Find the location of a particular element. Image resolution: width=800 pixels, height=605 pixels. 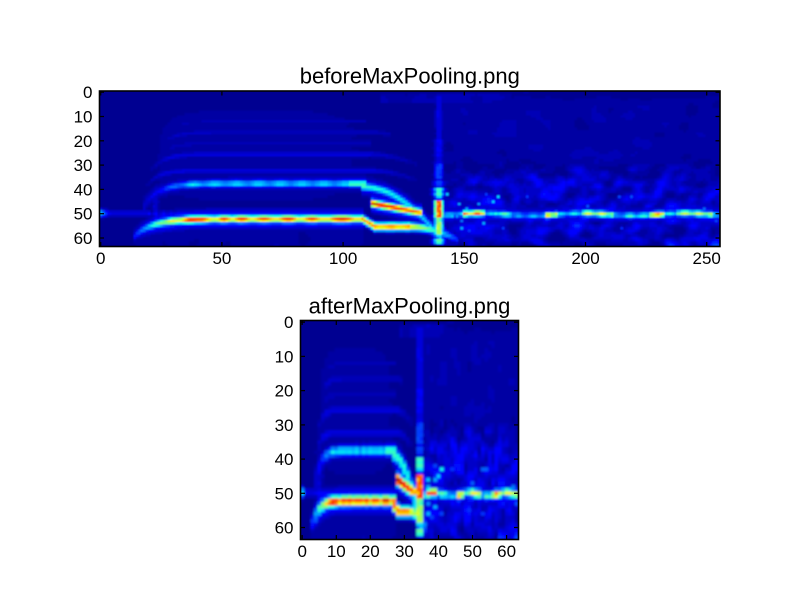

svg-text: afterMaxPooling.png is located at coordinates (410, 306).